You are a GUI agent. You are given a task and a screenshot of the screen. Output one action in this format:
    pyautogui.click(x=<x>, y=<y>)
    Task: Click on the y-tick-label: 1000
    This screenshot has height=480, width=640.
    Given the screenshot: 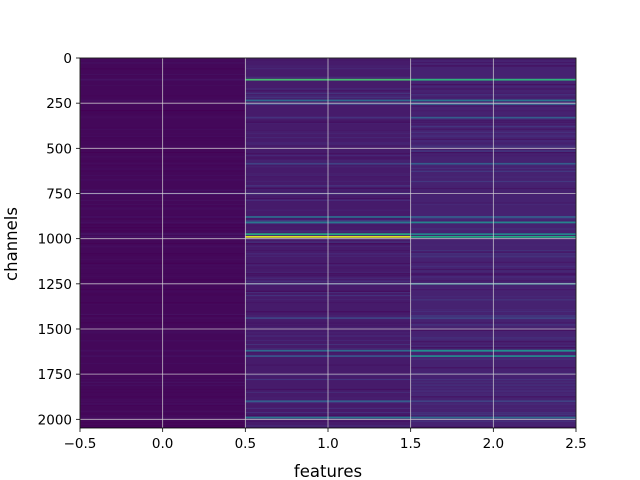 What is the action you would take?
    pyautogui.click(x=55, y=240)
    